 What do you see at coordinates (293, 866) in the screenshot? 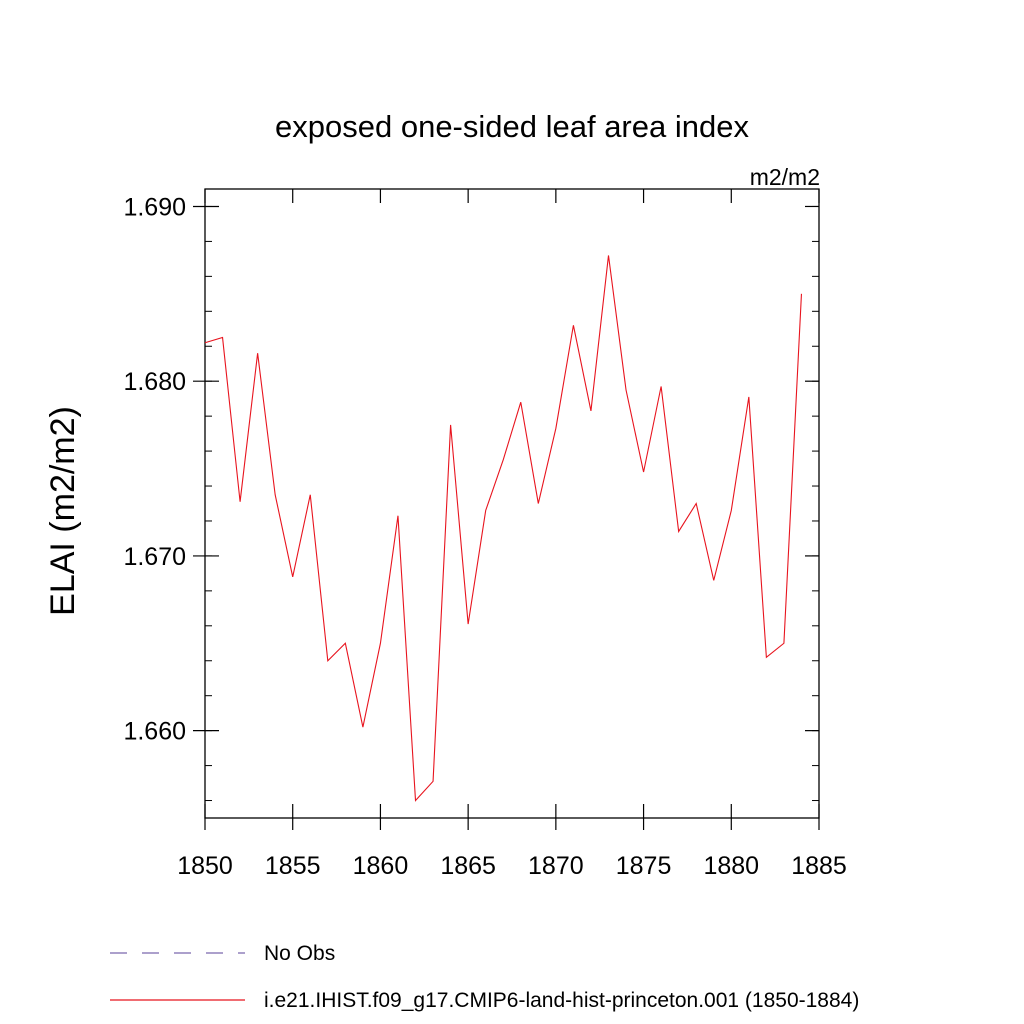
I see `x-tick-label: 1855` at bounding box center [293, 866].